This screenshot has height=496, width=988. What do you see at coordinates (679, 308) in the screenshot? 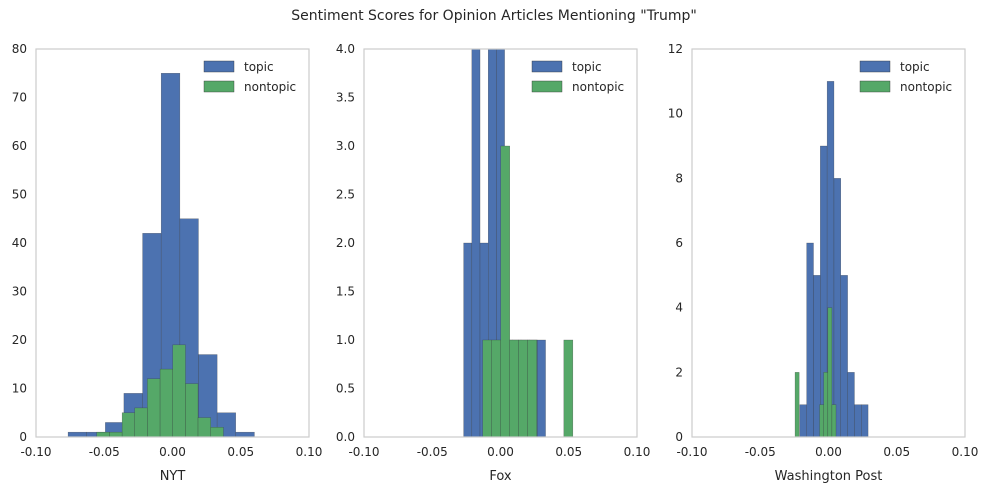
I see `y-tick-label: 4` at bounding box center [679, 308].